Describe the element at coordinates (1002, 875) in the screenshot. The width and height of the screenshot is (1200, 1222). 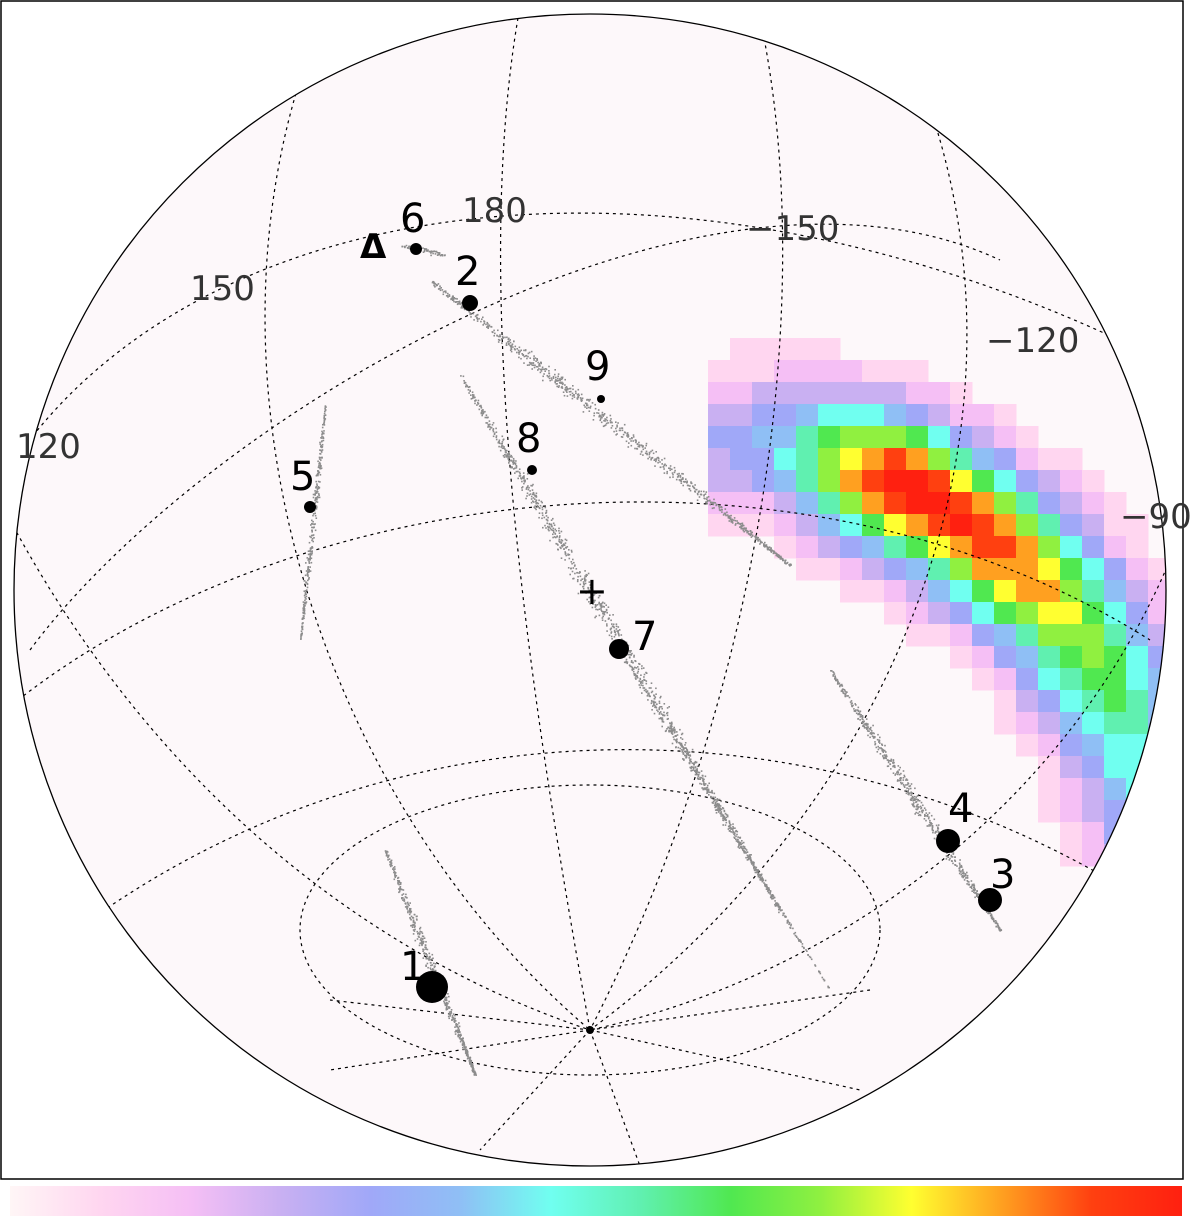
I see `event-label-3: 3` at that location.